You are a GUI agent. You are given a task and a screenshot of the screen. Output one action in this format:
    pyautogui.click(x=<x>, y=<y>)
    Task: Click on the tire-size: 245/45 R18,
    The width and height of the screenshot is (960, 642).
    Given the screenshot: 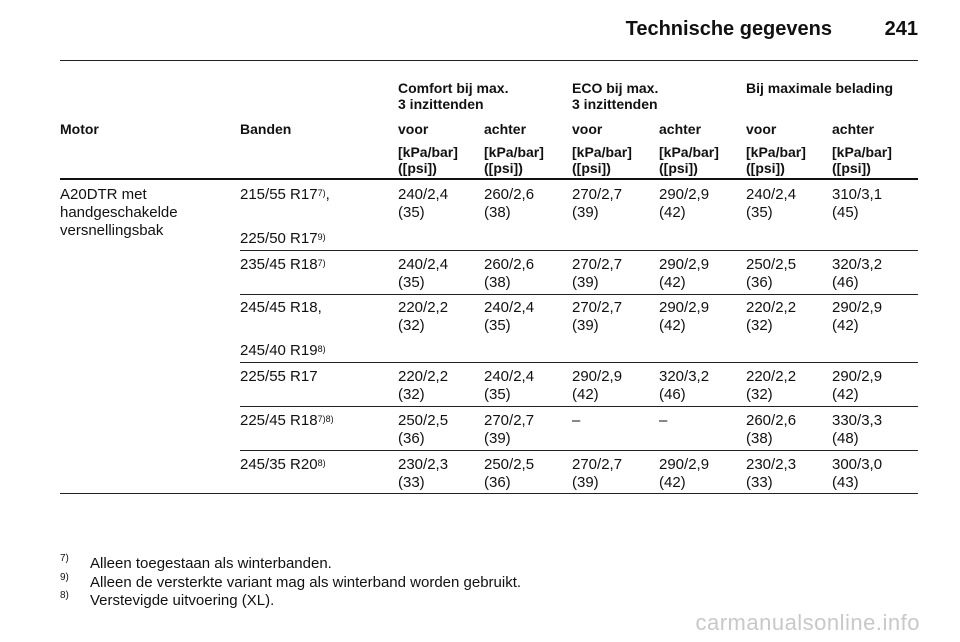 What is the action you would take?
    pyautogui.click(x=281, y=307)
    